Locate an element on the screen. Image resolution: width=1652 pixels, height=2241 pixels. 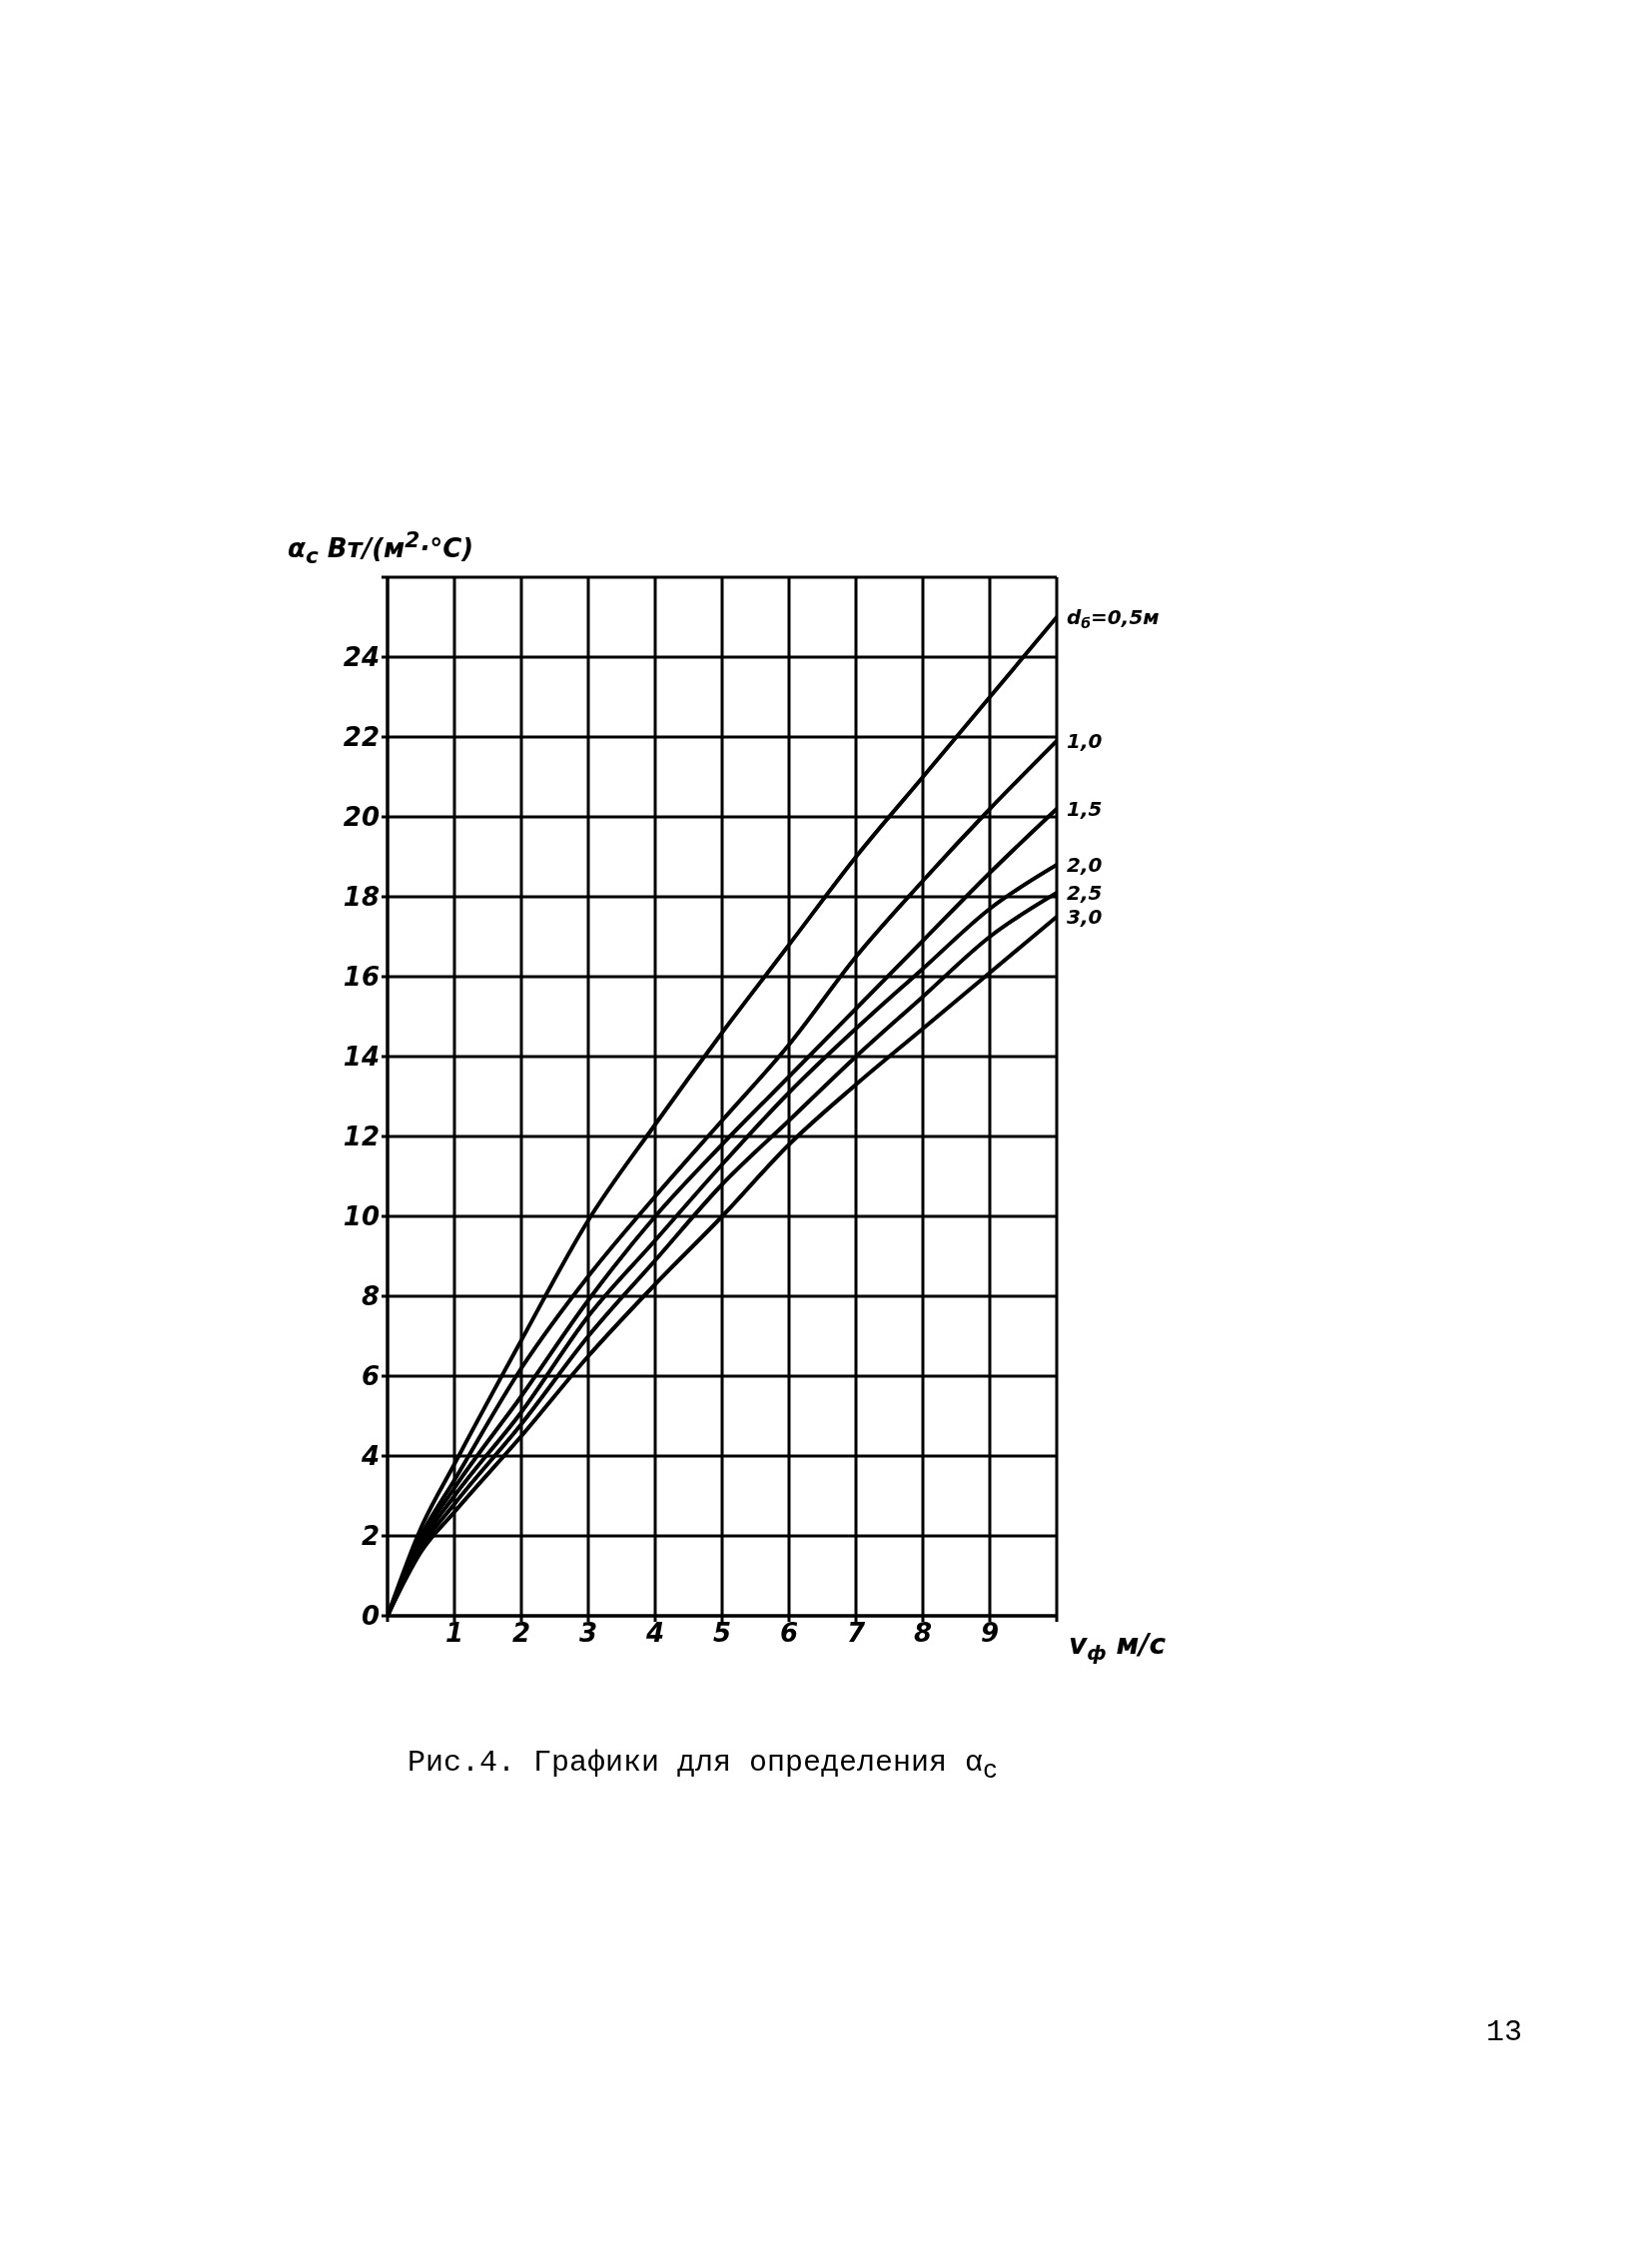
series-label: d$_{б}$=0,5м is located at coordinates (1113, 618).